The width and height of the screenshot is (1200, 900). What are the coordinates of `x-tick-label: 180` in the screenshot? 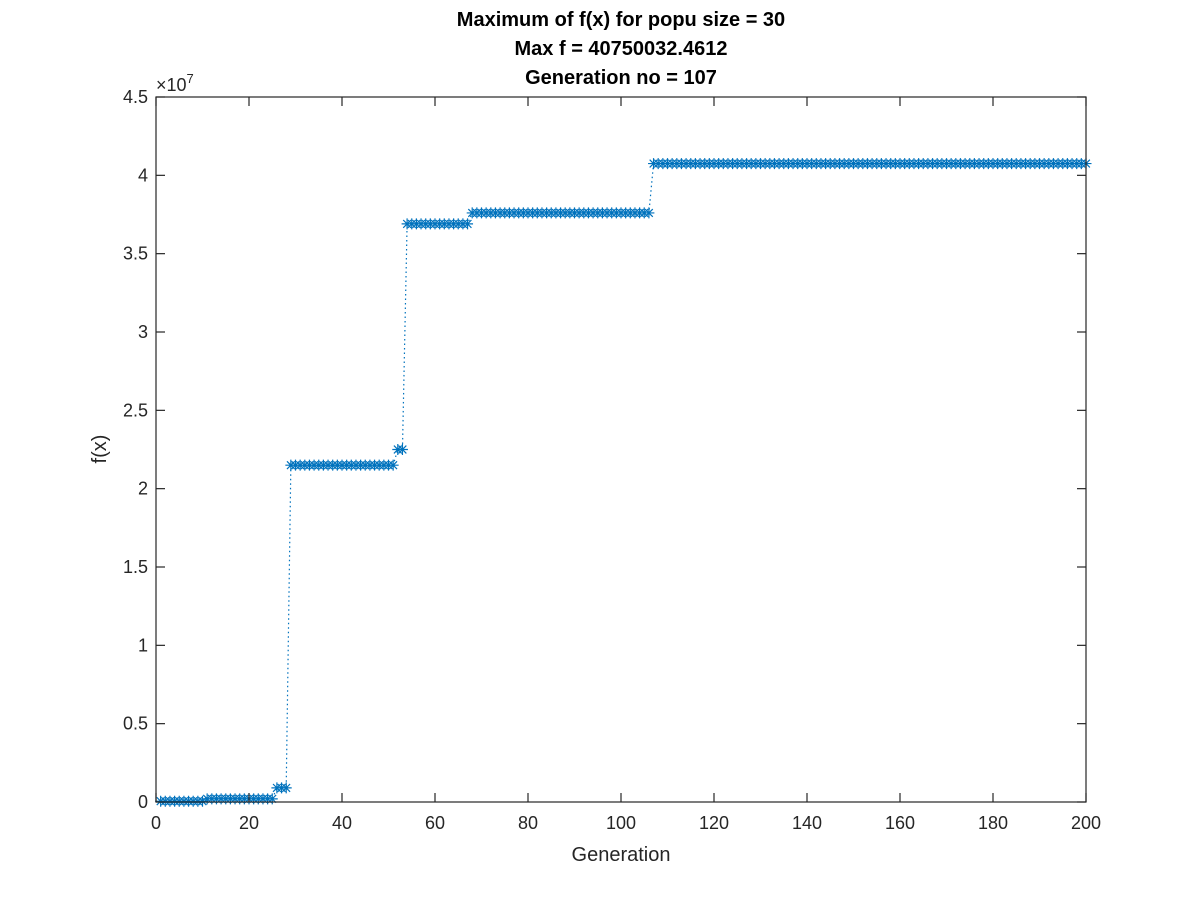 It's located at (993, 823).